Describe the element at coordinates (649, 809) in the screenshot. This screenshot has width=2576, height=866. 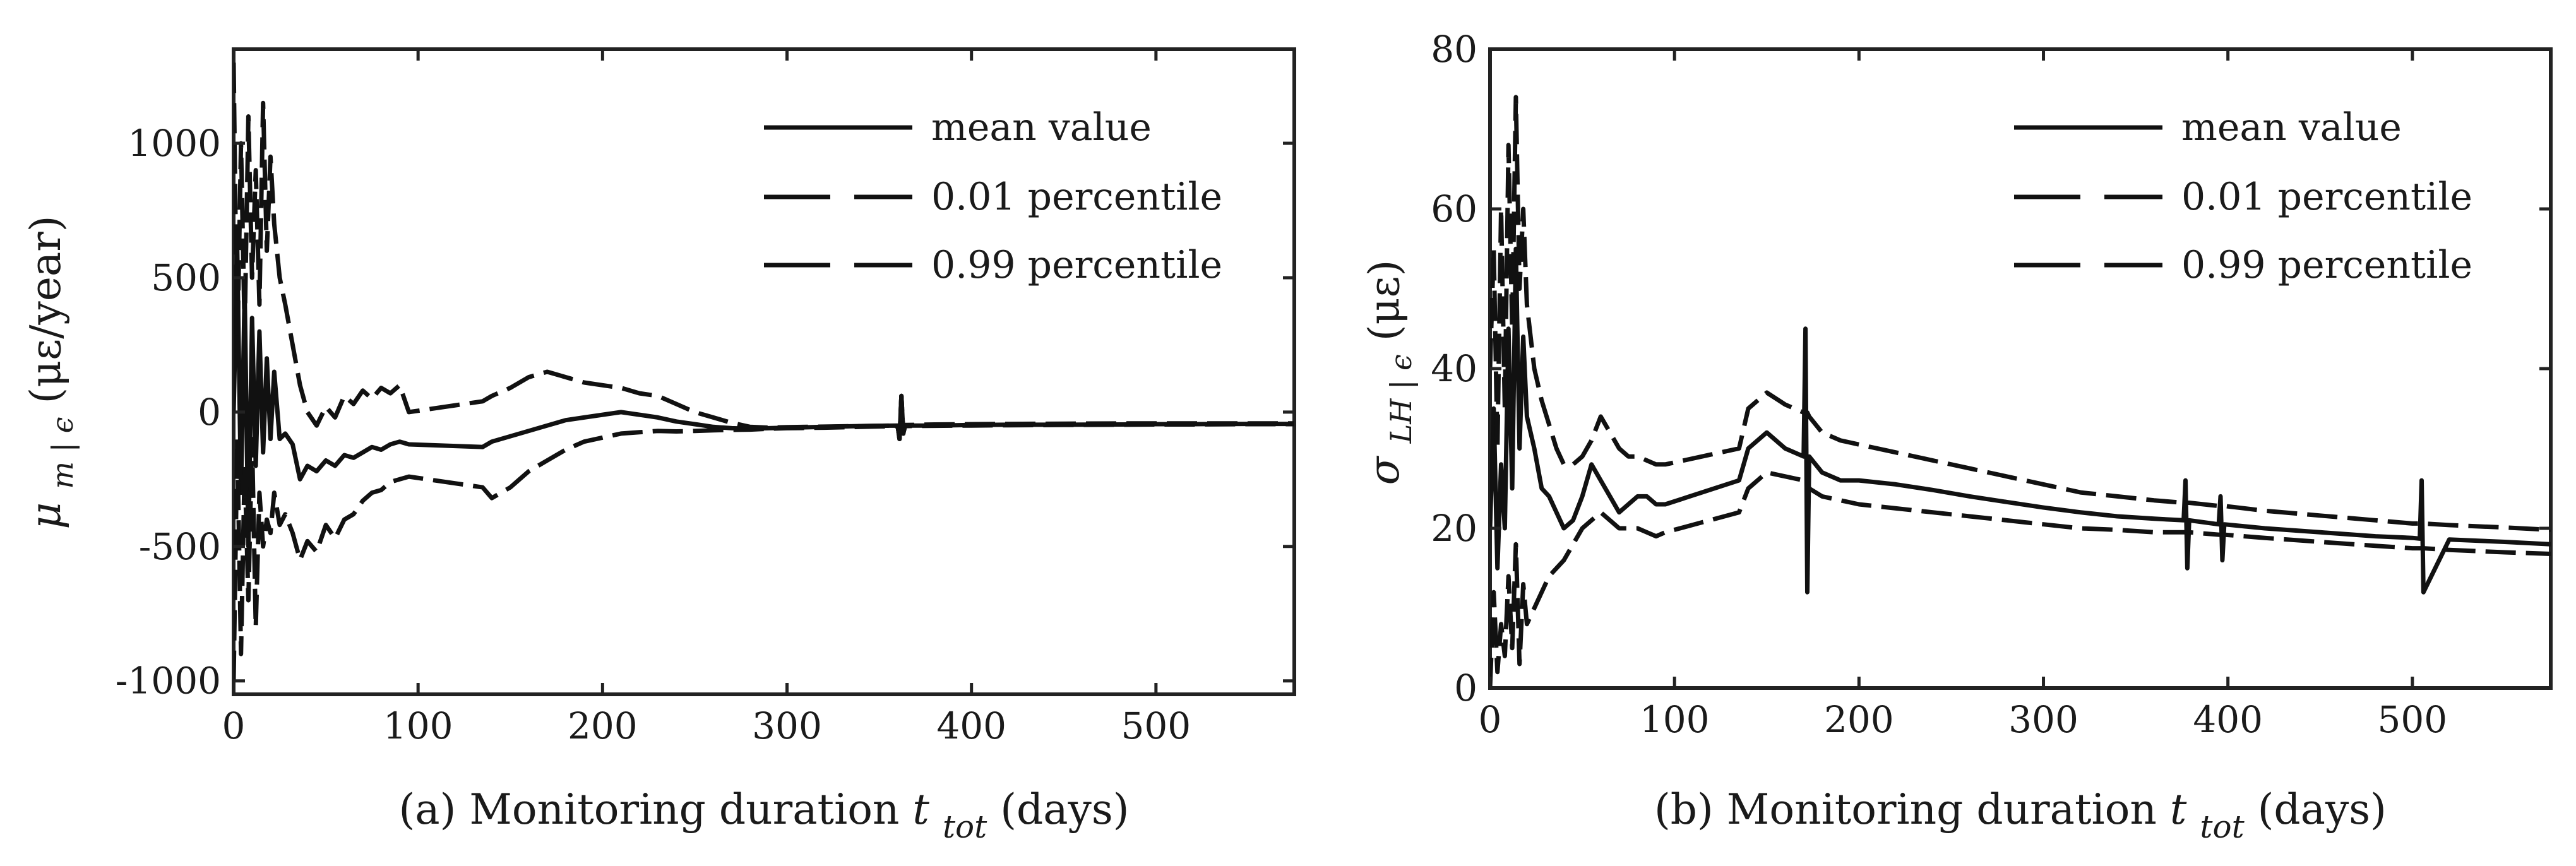
I see `panel-a-caption-text: (a) Monitoring duration` at that location.